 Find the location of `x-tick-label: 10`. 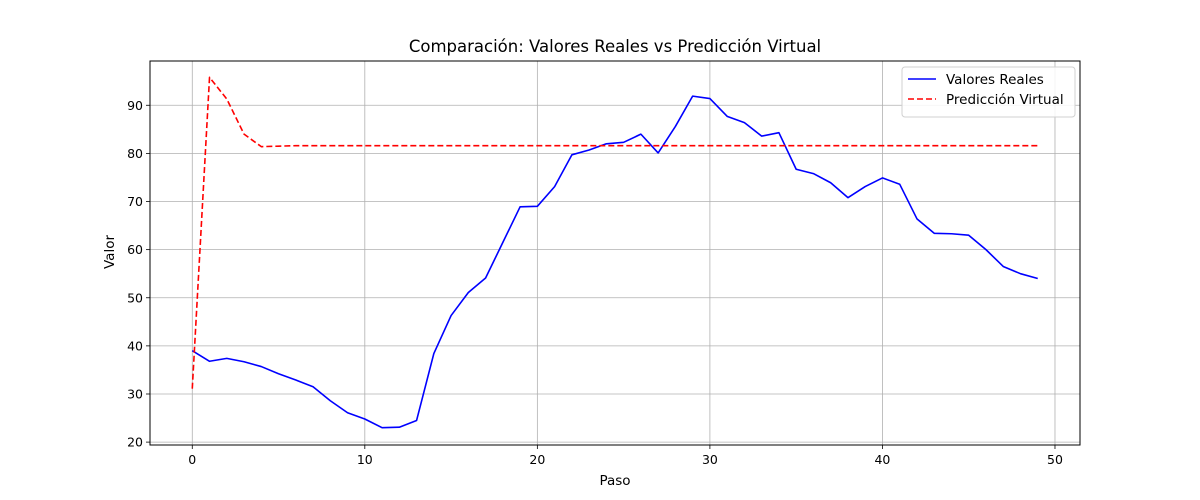

x-tick-label: 10 is located at coordinates (365, 459).